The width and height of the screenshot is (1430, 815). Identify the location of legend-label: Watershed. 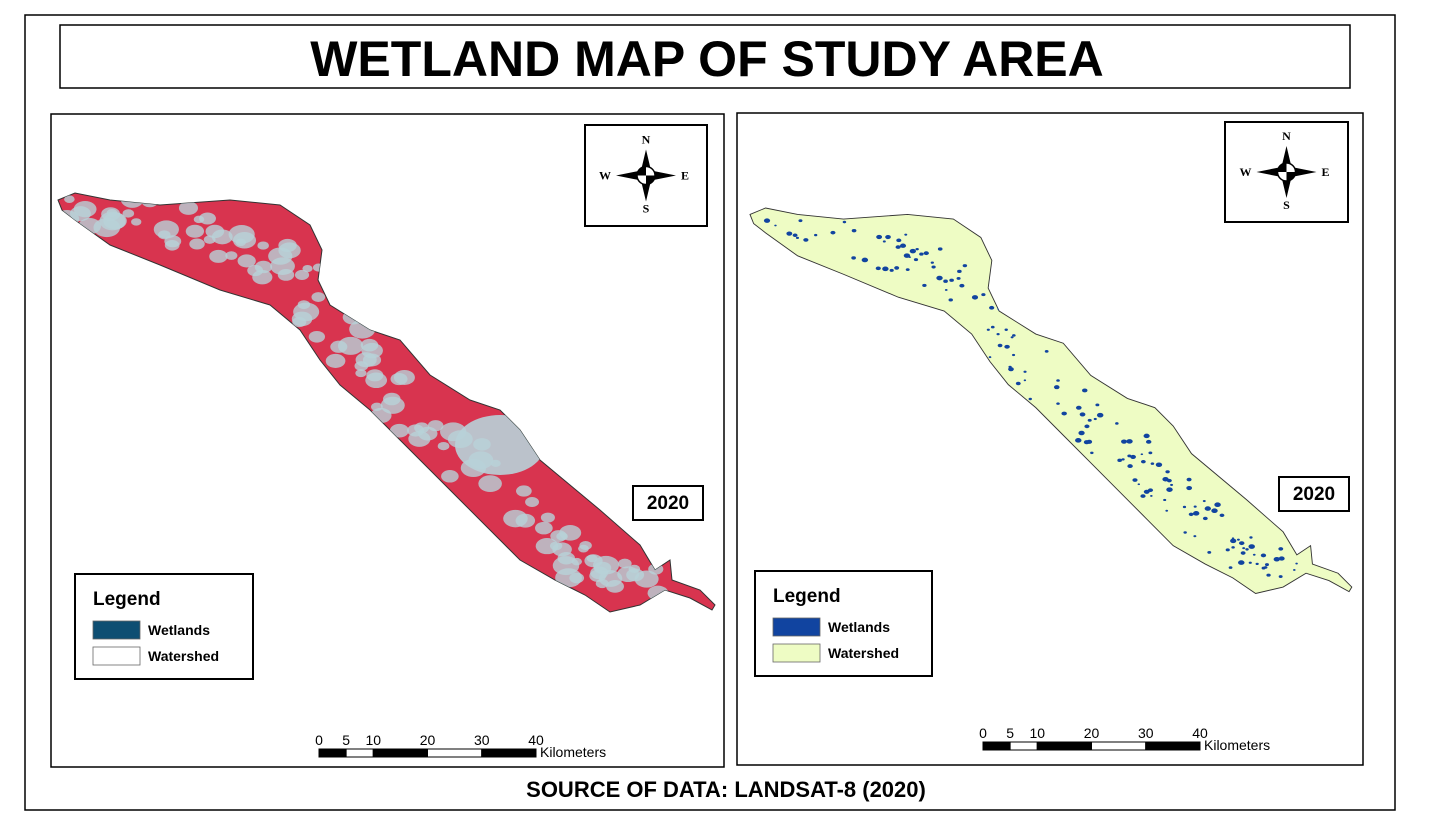
(863, 653).